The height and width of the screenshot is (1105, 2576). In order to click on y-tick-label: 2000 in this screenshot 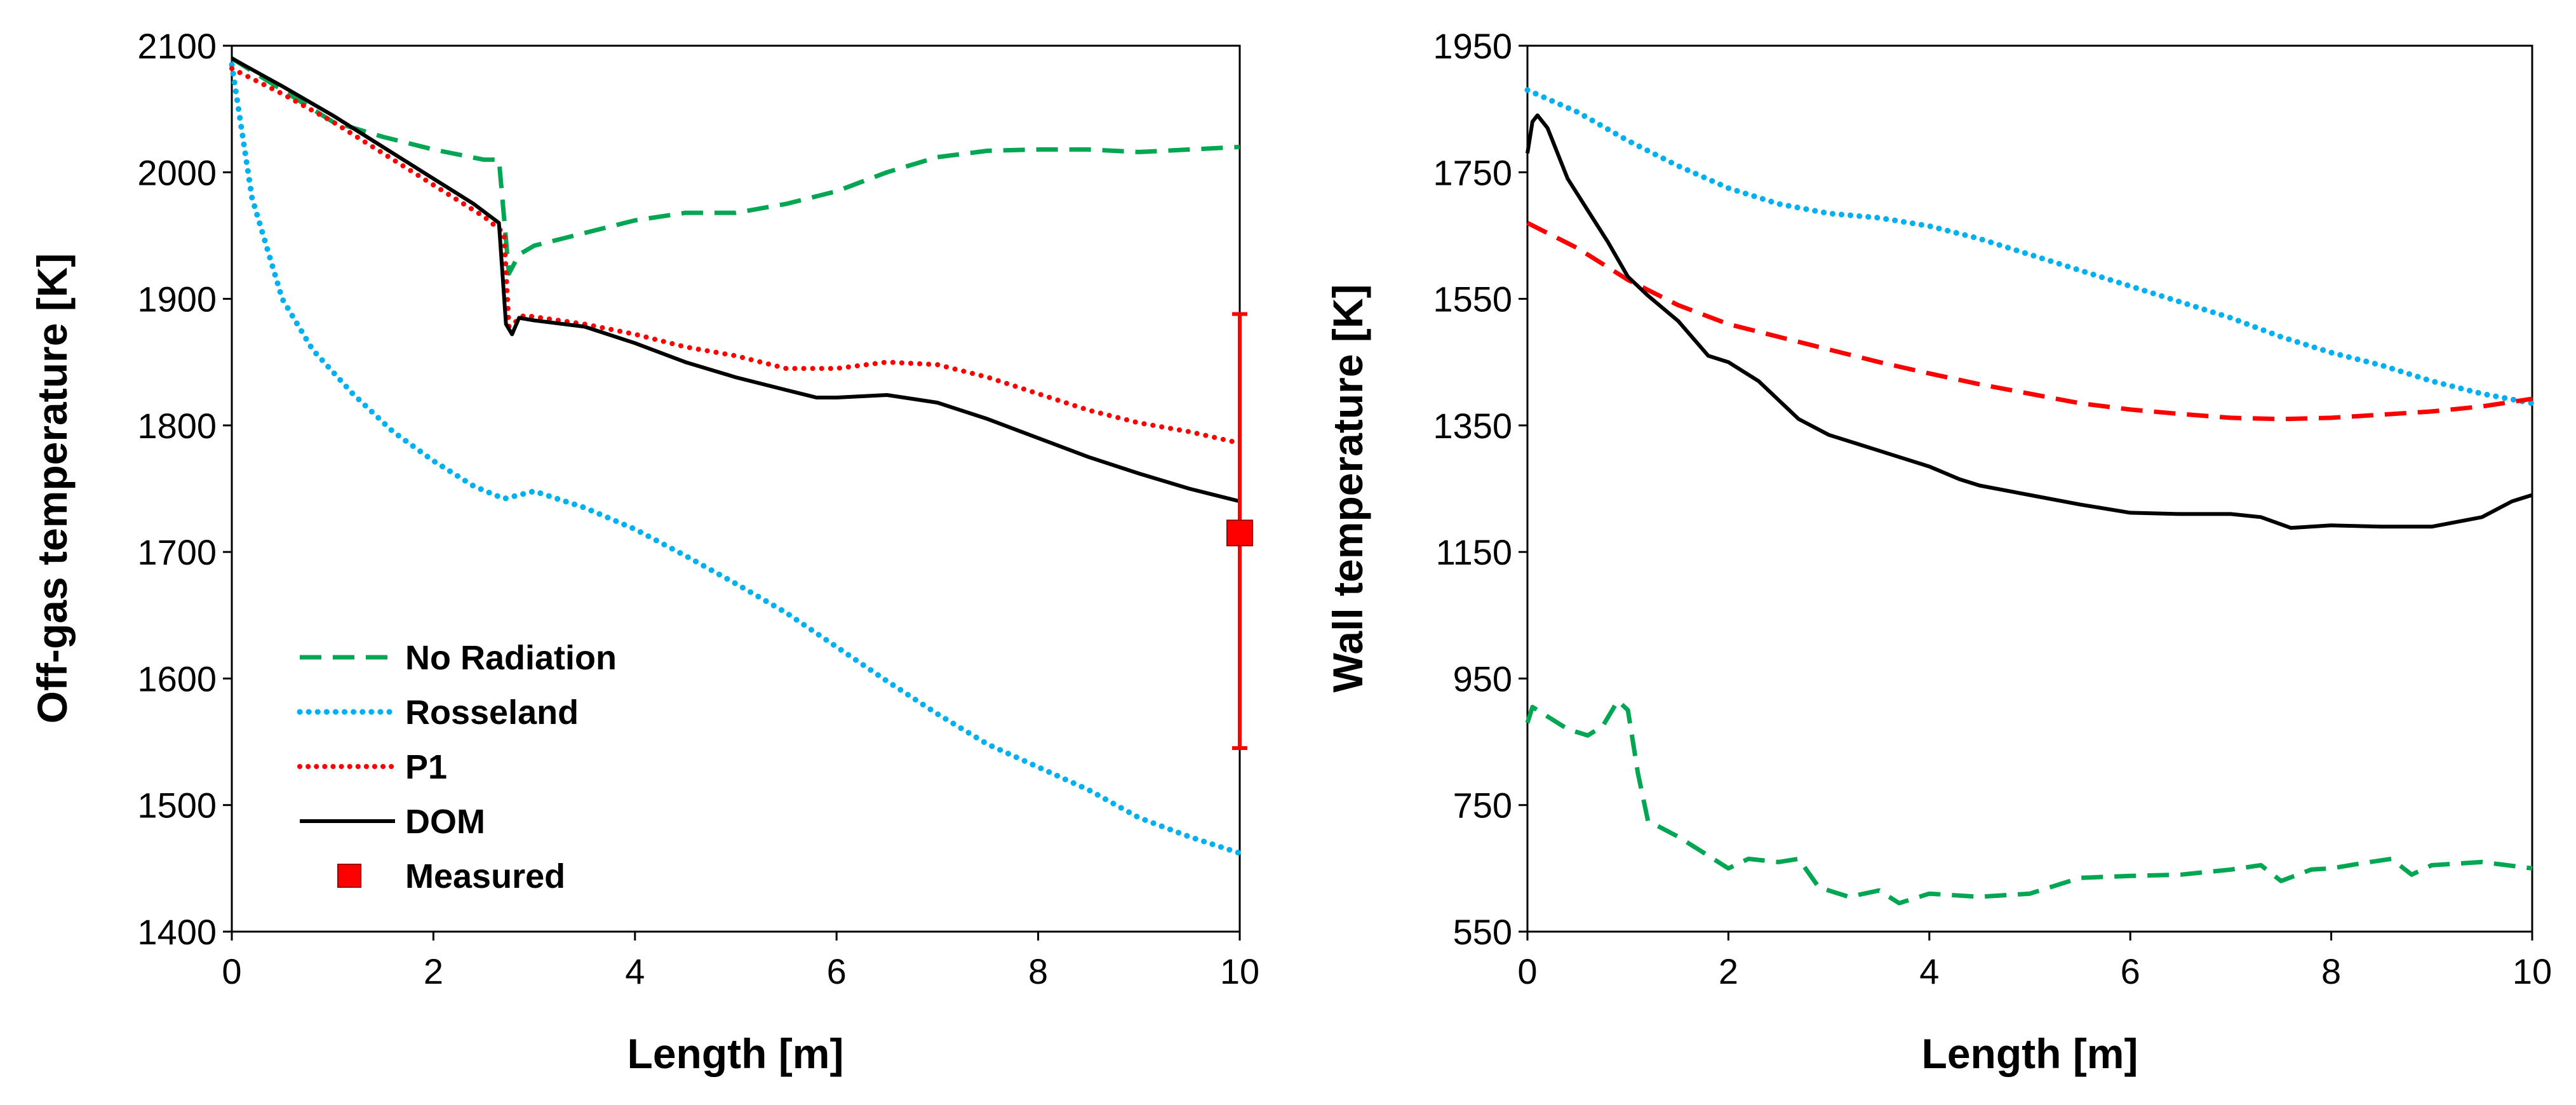, I will do `click(177, 172)`.